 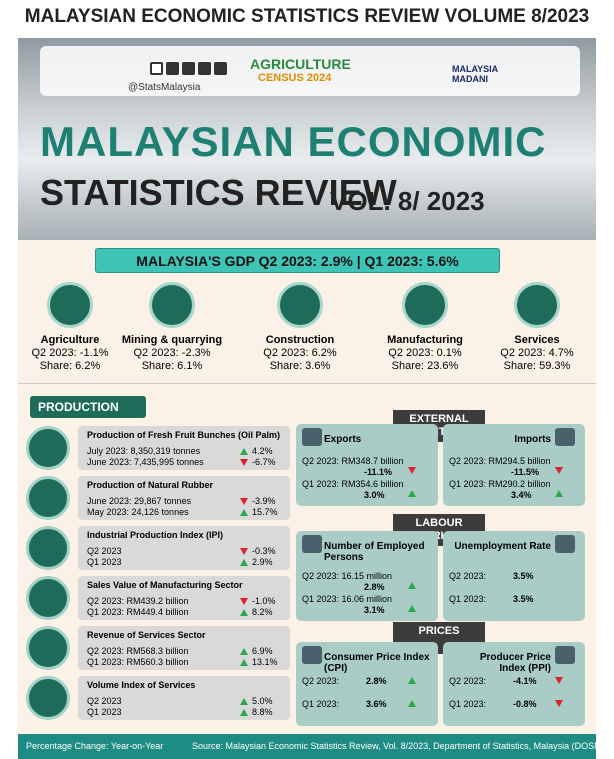 What do you see at coordinates (138, 651) in the screenshot?
I see `item-row-label: Q2 2023: RM568.3 billion` at bounding box center [138, 651].